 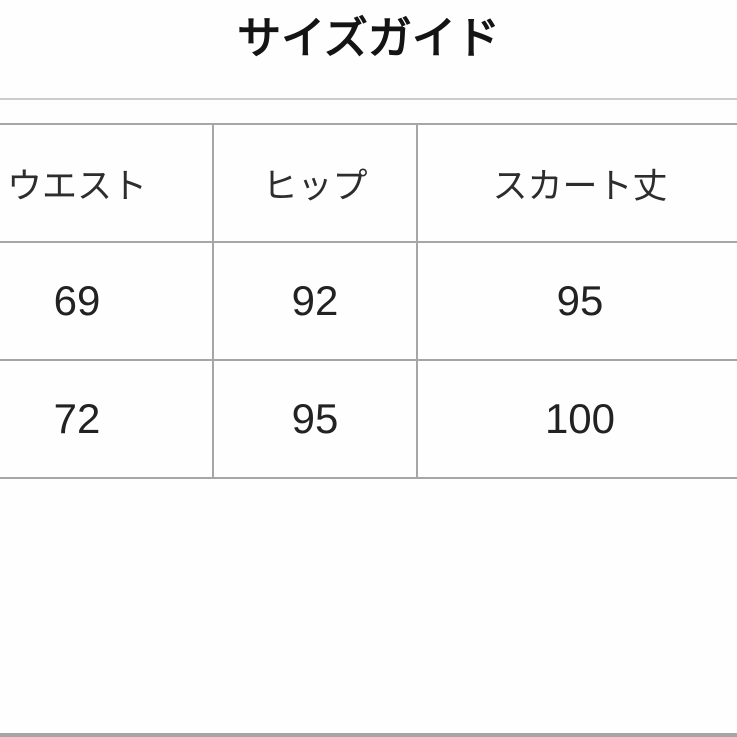 I want to click on cell-row2-waist: 72, so click(x=107, y=420).